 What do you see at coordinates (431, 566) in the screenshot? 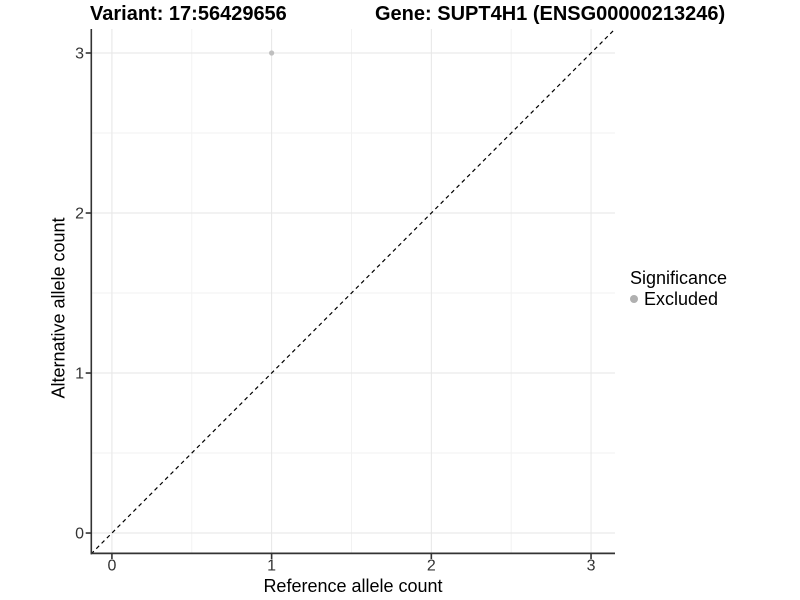
I see `x-tick-label: 2` at bounding box center [431, 566].